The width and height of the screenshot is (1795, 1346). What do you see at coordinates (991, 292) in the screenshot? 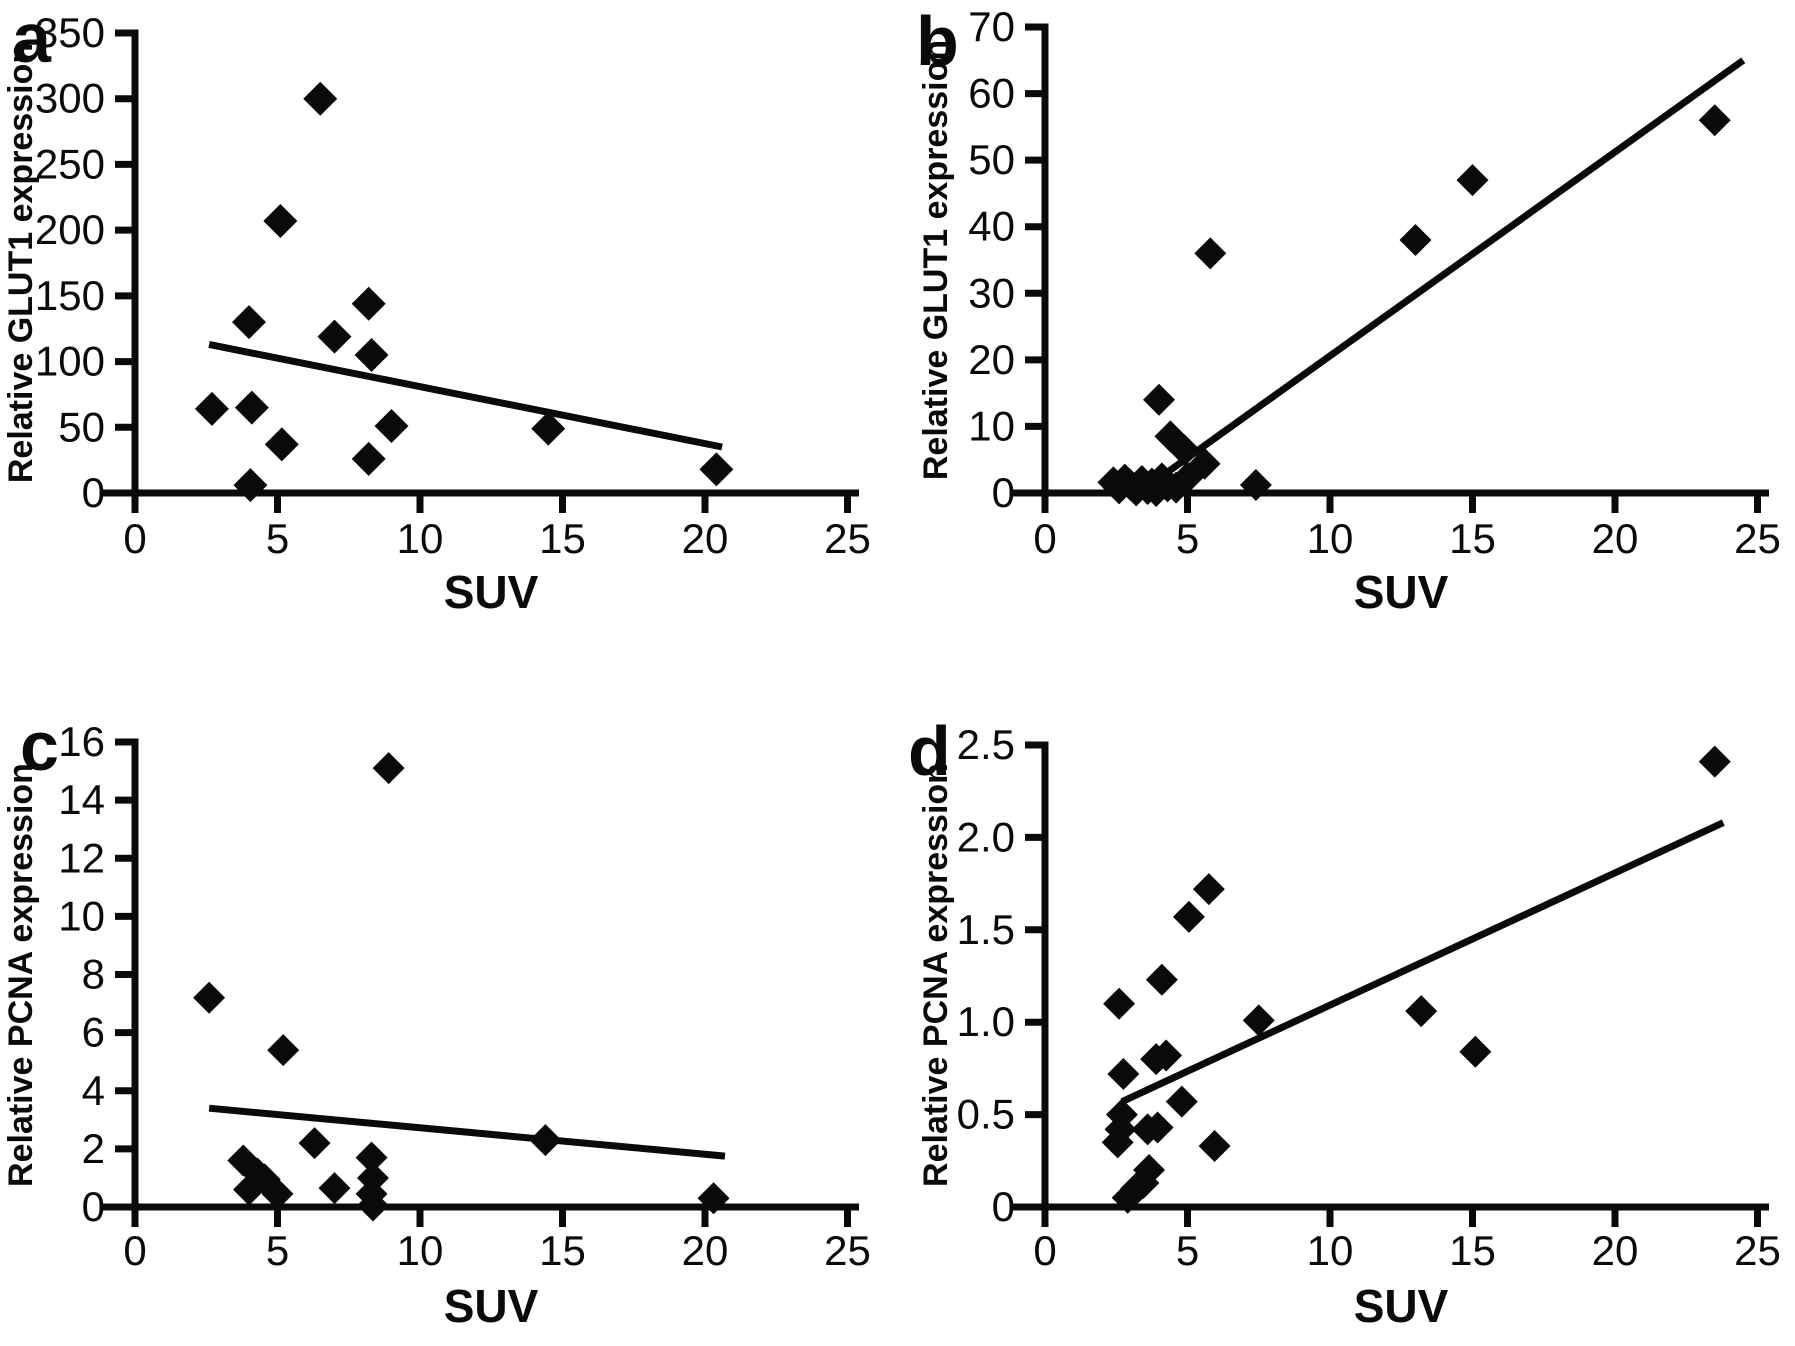
I see `y-tick-label: 30` at bounding box center [991, 292].